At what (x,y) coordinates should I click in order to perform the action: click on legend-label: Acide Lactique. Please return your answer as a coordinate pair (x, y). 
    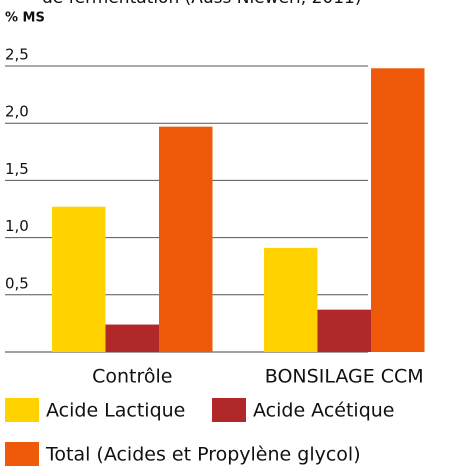
    Looking at the image, I should click on (115, 411).